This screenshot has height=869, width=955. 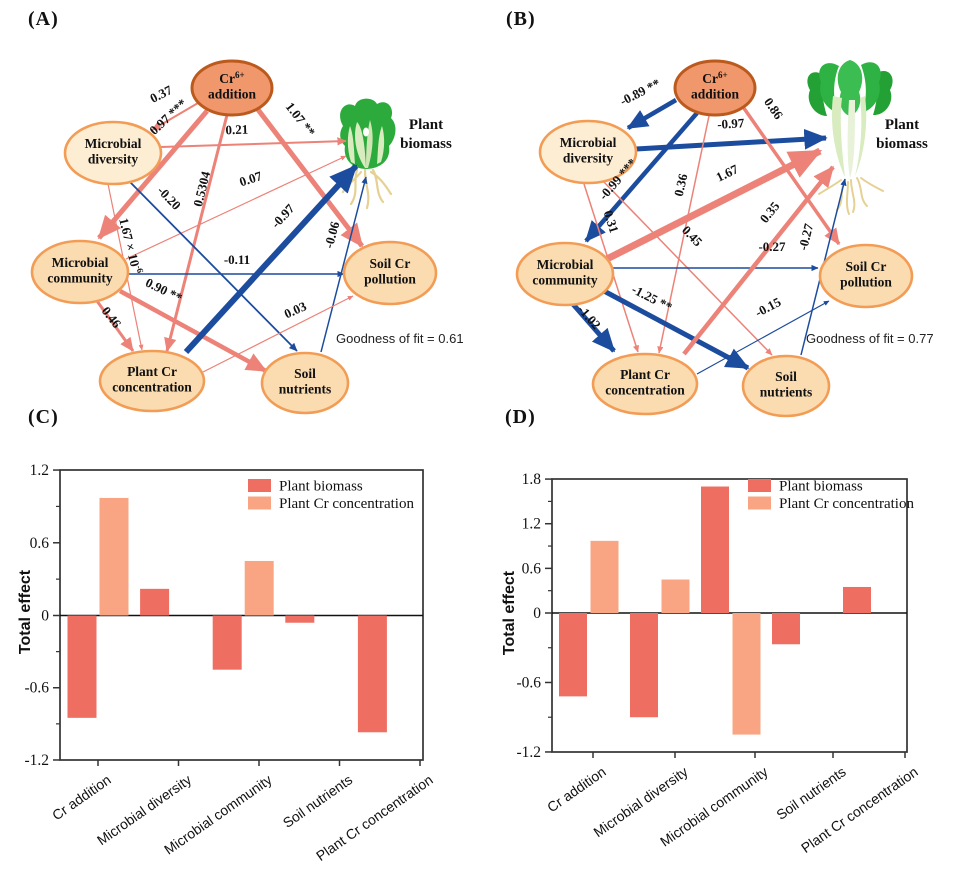 I want to click on path-arrow-micDiv-soilNut, so click(x=213, y=266).